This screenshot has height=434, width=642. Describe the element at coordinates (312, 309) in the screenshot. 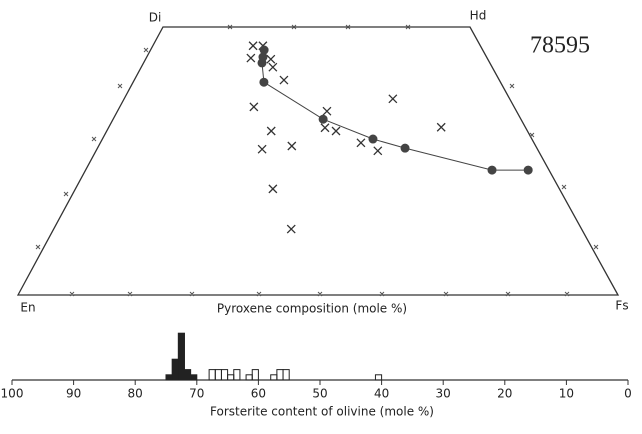

I see `x-axis-label: Pyroxene composition (mole %)` at that location.